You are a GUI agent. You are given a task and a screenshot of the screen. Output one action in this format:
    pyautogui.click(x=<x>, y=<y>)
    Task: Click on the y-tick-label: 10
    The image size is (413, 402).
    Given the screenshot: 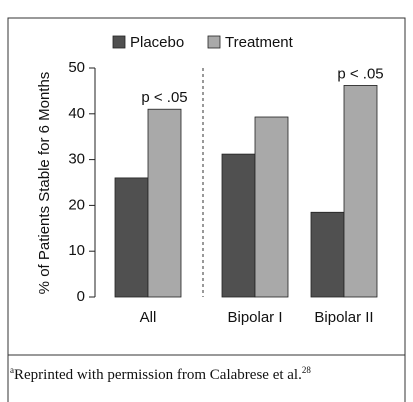 What is the action you would take?
    pyautogui.click(x=76, y=250)
    